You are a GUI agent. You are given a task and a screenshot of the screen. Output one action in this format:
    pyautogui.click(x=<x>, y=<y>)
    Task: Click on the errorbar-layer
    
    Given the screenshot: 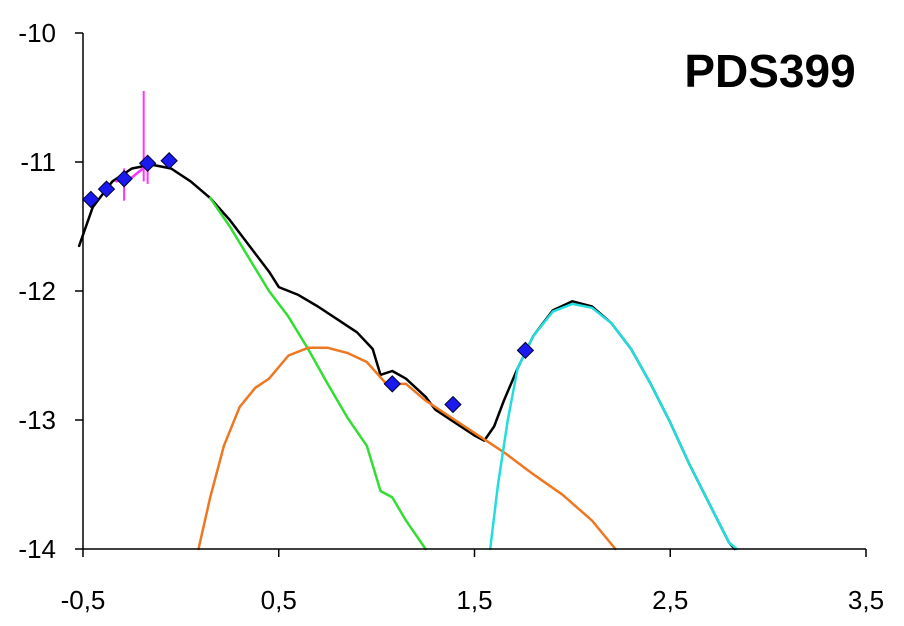 What is the action you would take?
    pyautogui.click(x=136, y=146)
    